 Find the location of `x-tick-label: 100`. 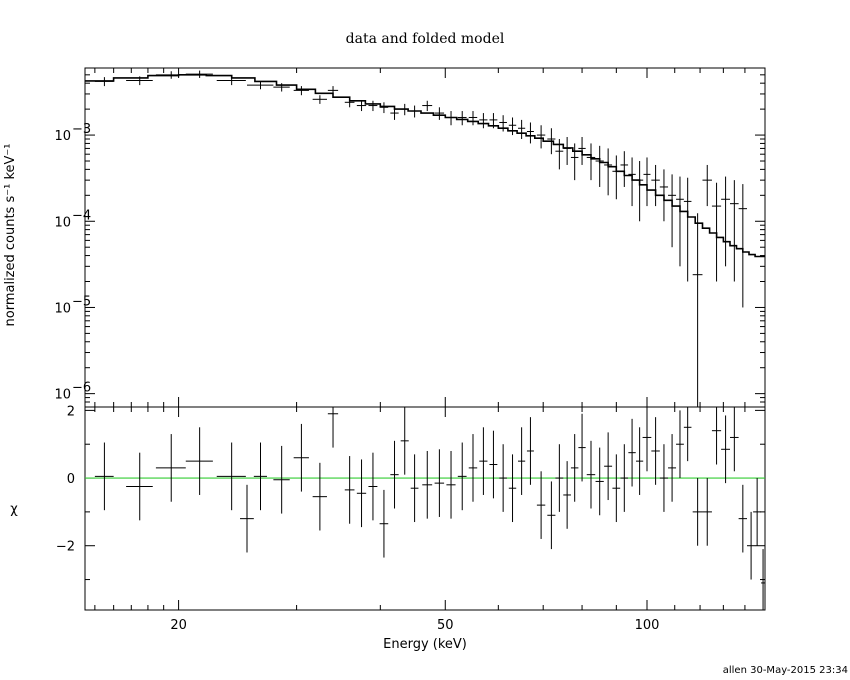

x-tick-label: 100 is located at coordinates (647, 625).